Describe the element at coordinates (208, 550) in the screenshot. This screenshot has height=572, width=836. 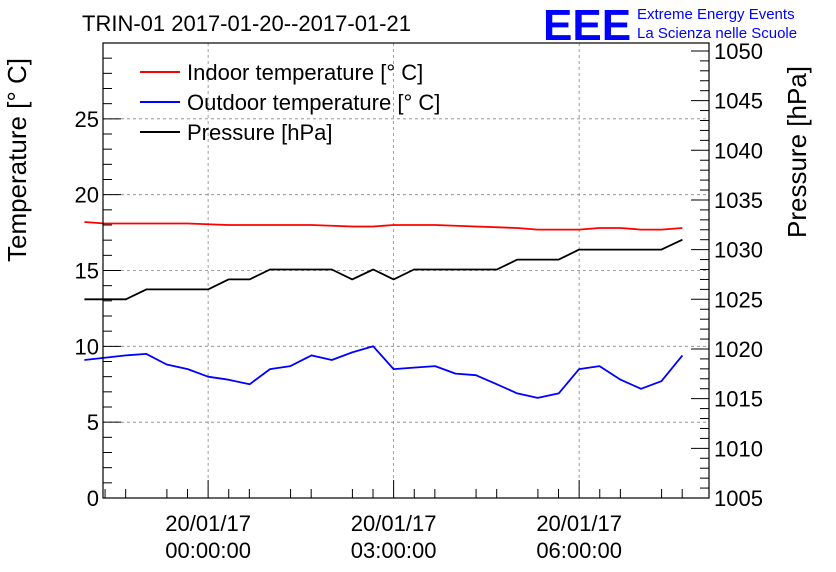
I see `x-tick-label-time: 00:00:00` at that location.